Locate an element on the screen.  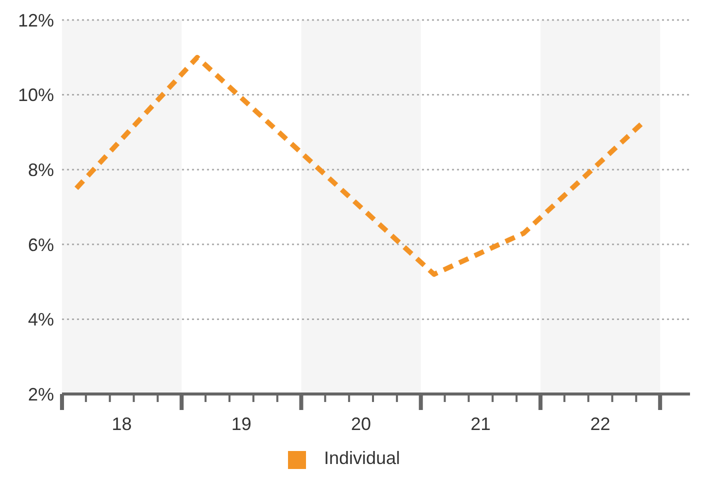
y-tick-label: 2% is located at coordinates (41, 394).